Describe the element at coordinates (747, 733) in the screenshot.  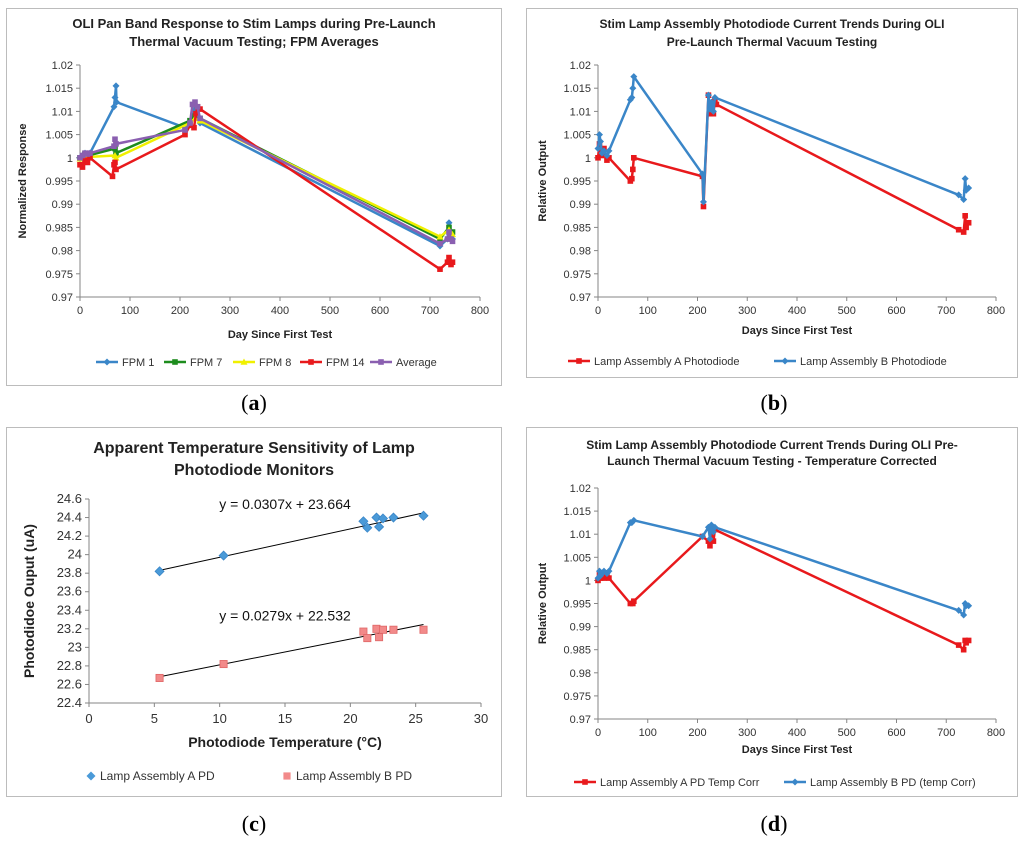
I see `chart-d-x-tick-label: 300` at that location.